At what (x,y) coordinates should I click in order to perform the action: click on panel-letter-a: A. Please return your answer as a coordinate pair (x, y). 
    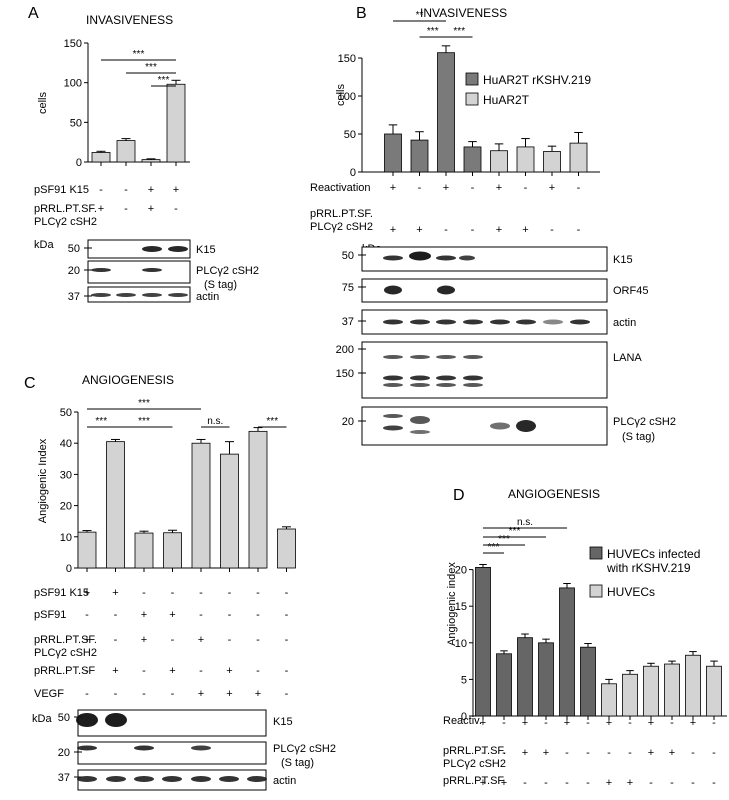
    Looking at the image, I should click on (33, 13).